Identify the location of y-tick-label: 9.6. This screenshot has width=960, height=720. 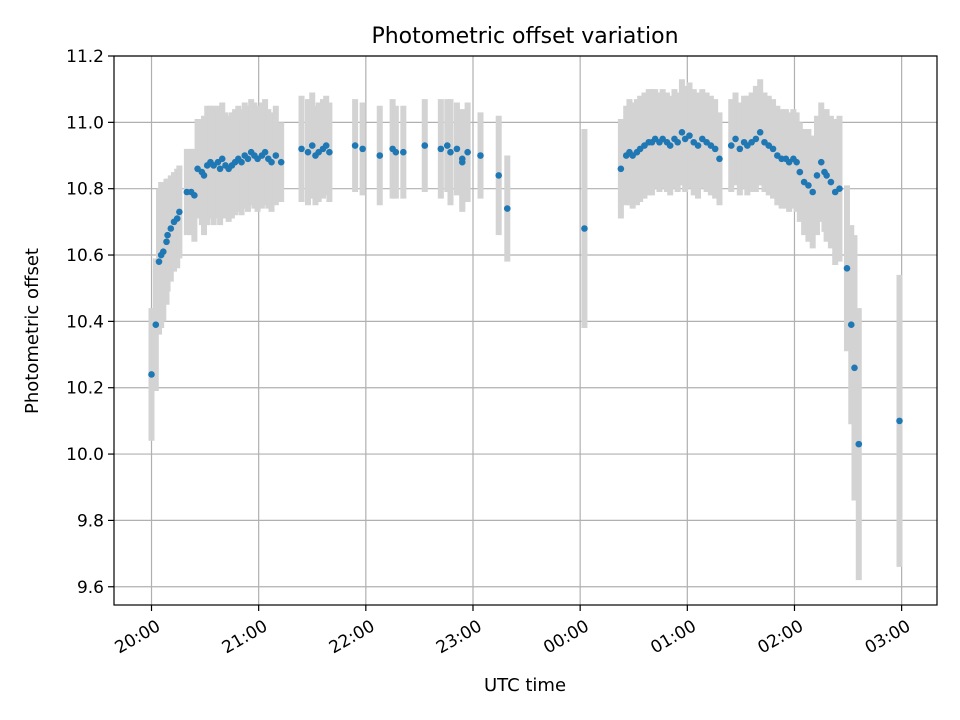
(90, 588).